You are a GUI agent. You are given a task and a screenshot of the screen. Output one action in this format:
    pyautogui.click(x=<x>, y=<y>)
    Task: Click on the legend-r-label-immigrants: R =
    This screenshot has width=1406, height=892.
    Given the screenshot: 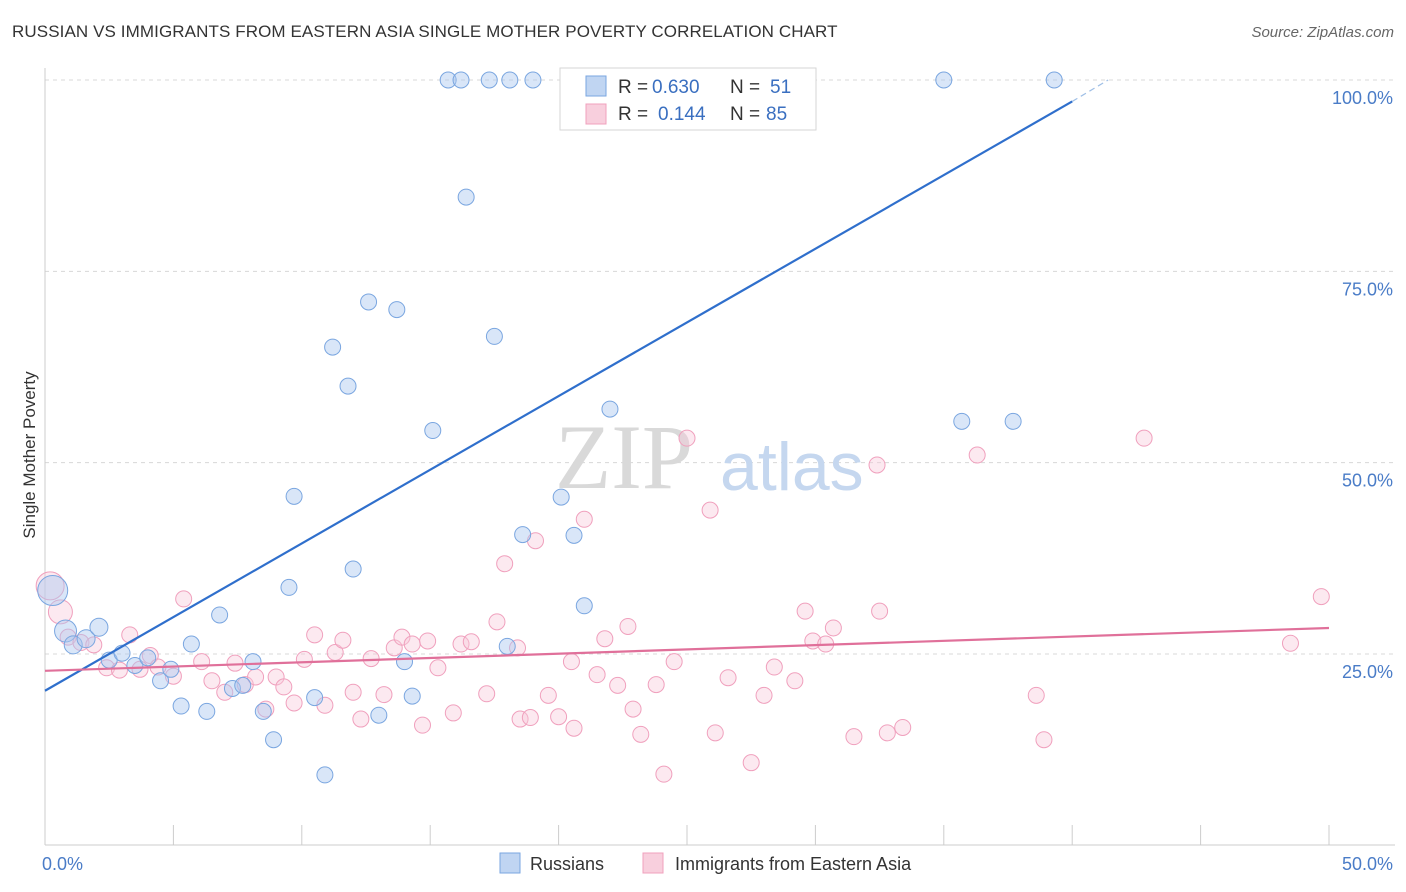 What is the action you would take?
    pyautogui.click(x=633, y=114)
    